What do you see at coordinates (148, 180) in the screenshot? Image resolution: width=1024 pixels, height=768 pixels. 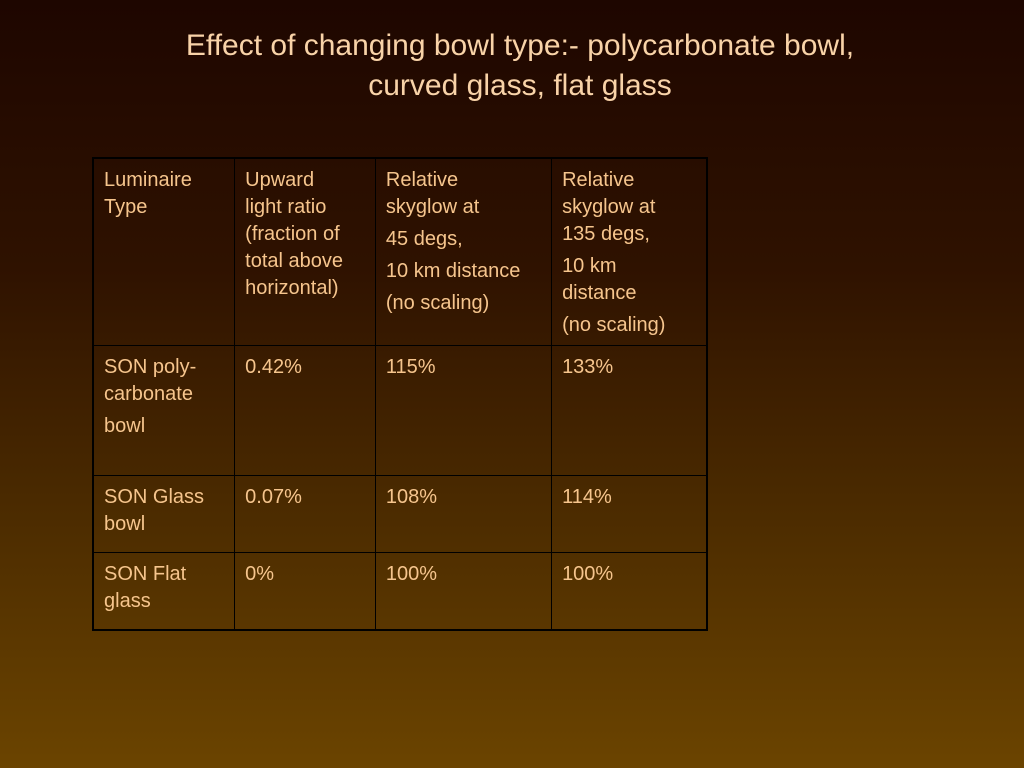 I see `header-text: Luminaire` at bounding box center [148, 180].